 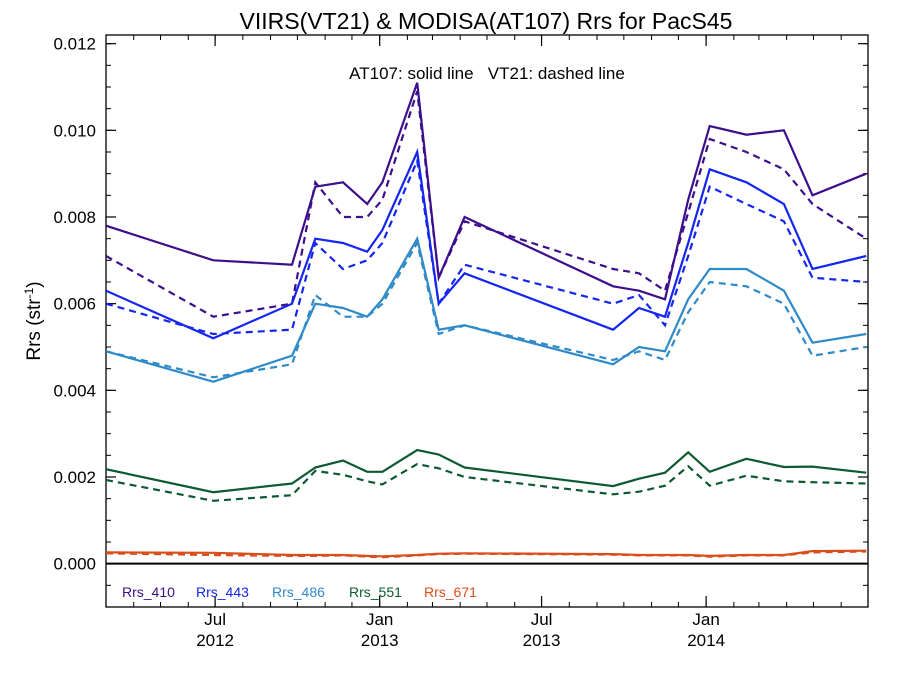 I want to click on series-rrs-671-solid-line, so click(x=486, y=553).